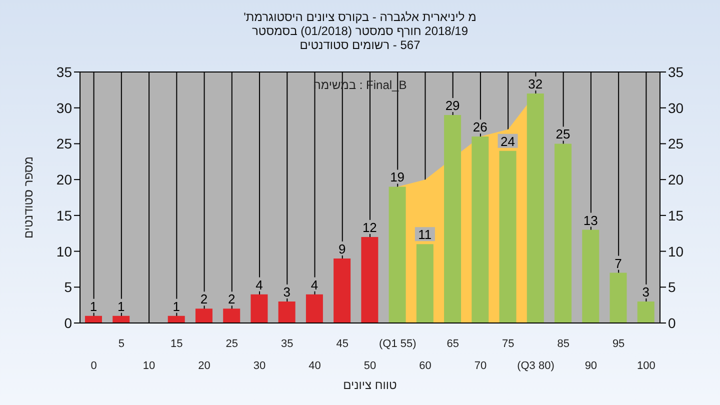  I want to click on data-label: 9, so click(342, 248).